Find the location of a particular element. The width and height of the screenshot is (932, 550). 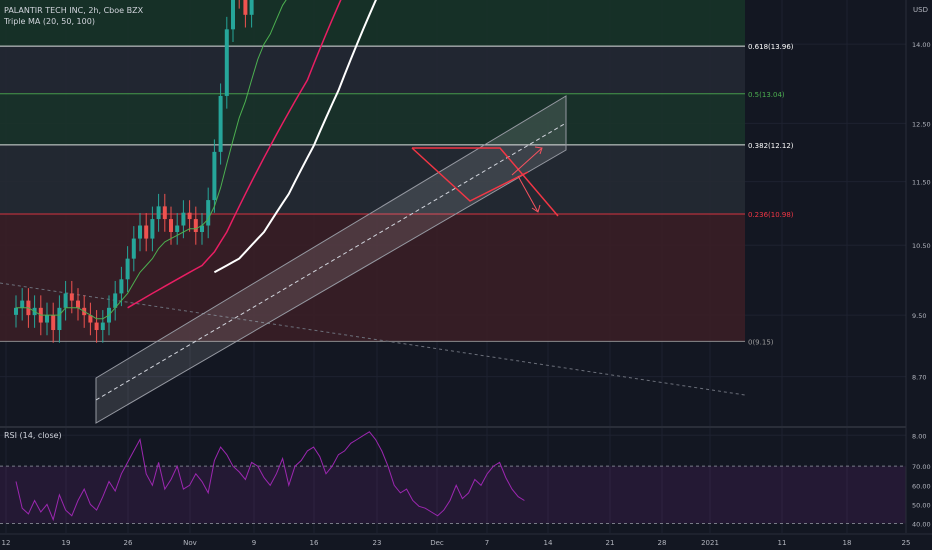

rsi-line is located at coordinates (270, 476).